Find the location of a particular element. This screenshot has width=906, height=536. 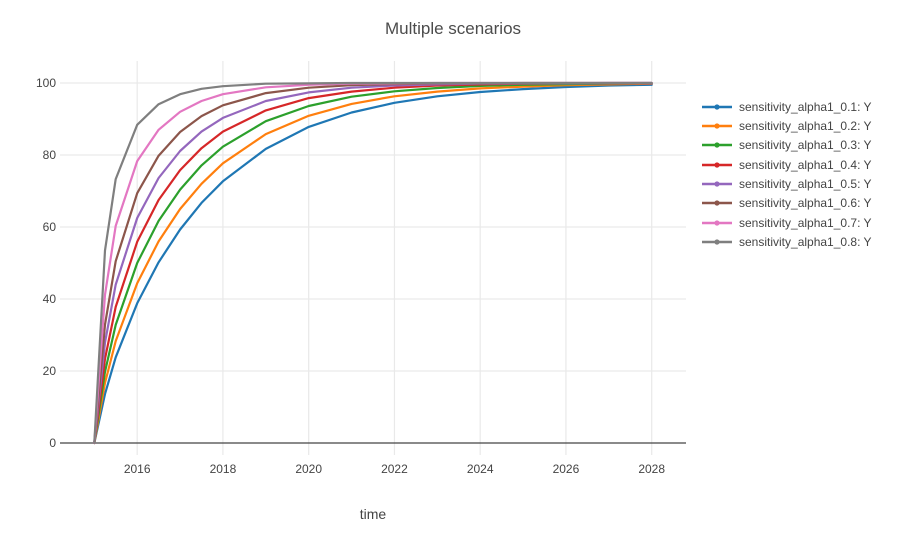

legend-item-label: sensitivity_alpha1_0.6: Y is located at coordinates (805, 203).